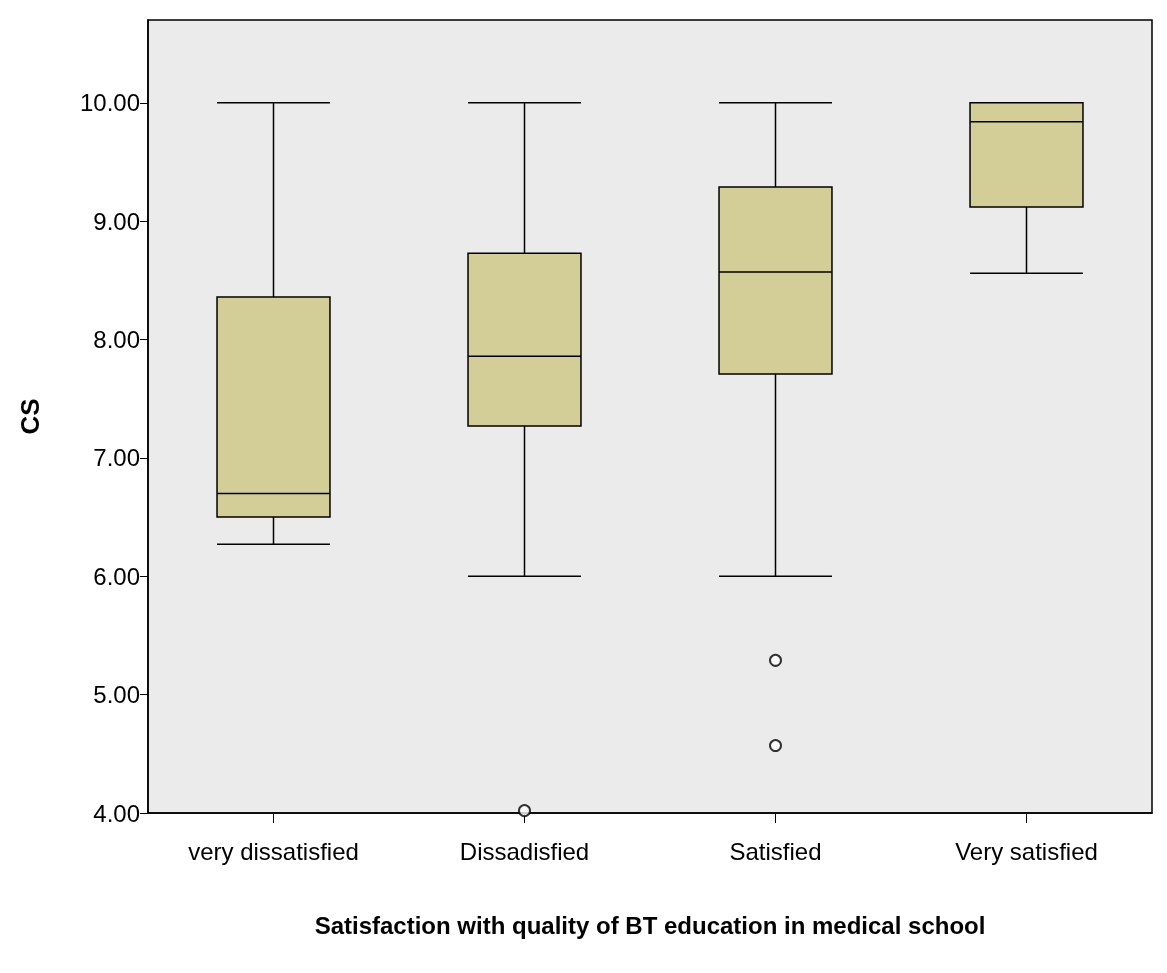  What do you see at coordinates (109, 103) in the screenshot?
I see `y-tick-label: 10.00` at bounding box center [109, 103].